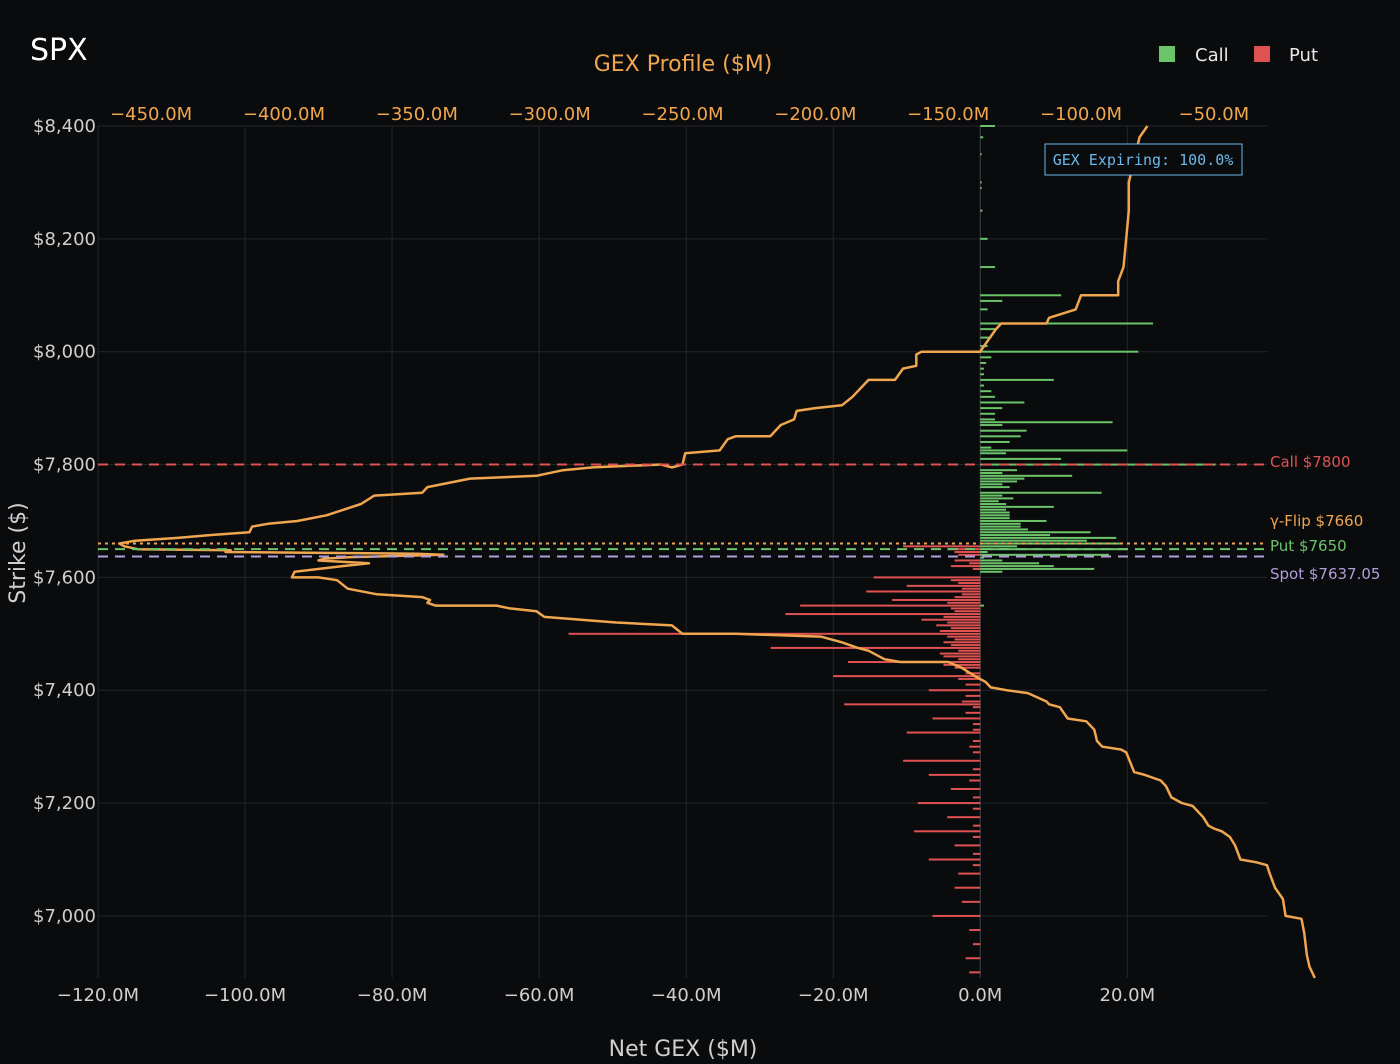  I want to click on legend-put-swatch, so click(1262, 54).